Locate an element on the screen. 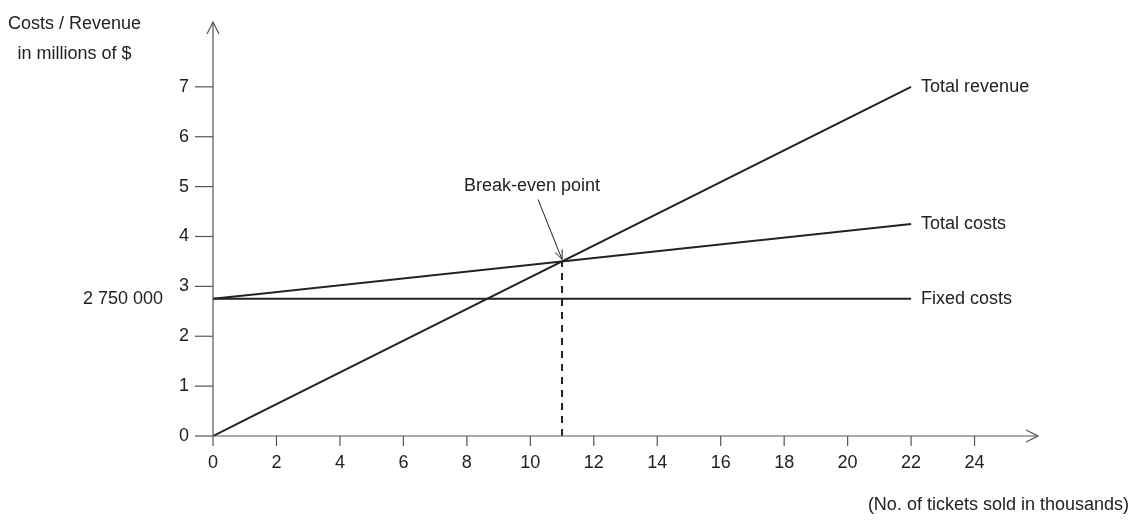  y-tick-label: 2 is located at coordinates (183, 335).